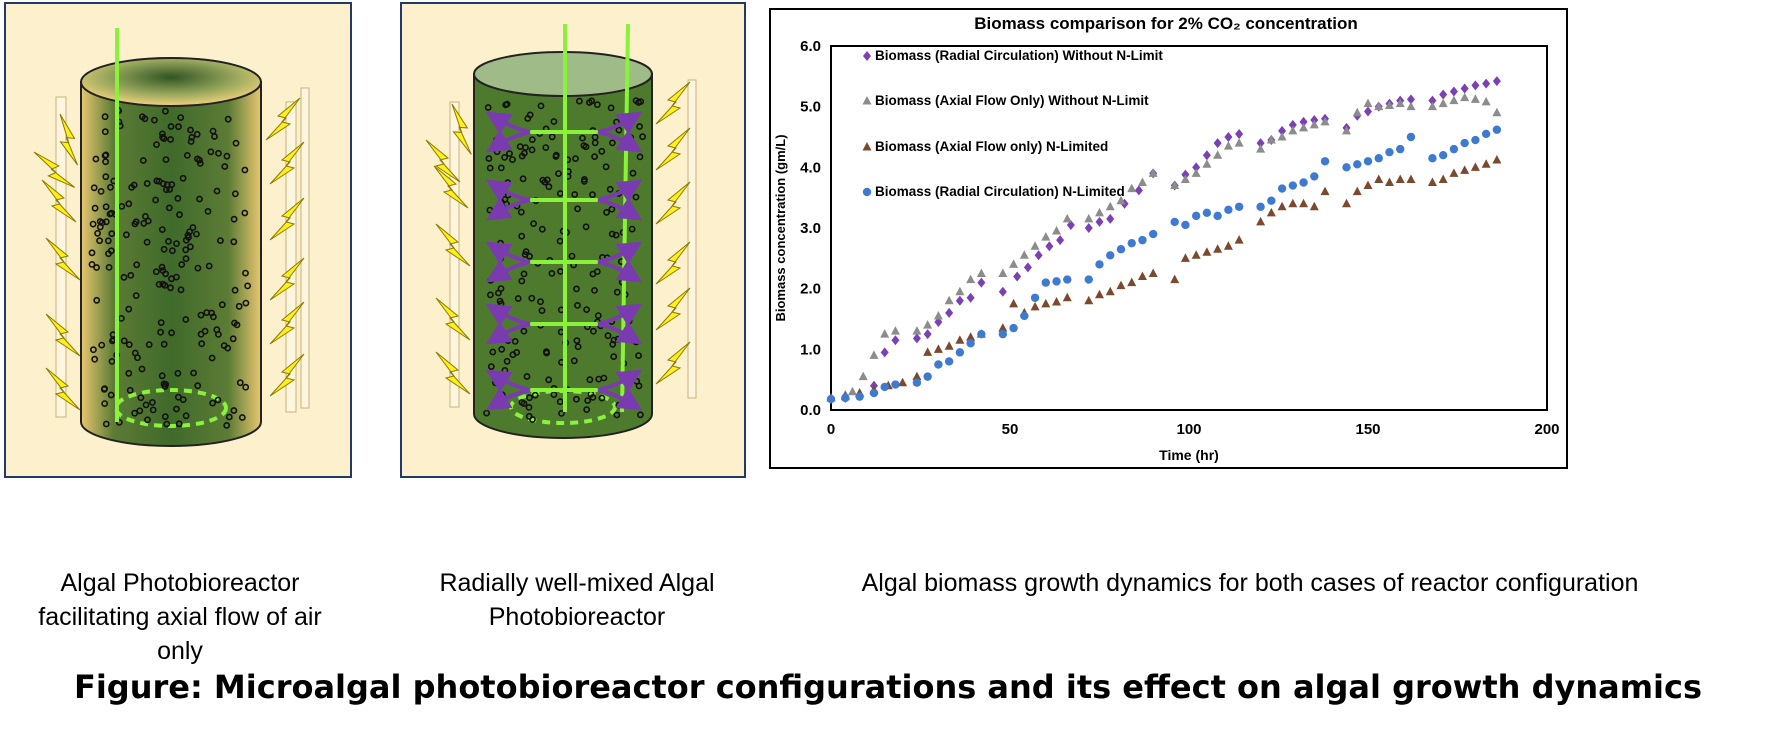  I want to click on y-axis-label: Biomass concentration (gm/L), so click(780, 227).